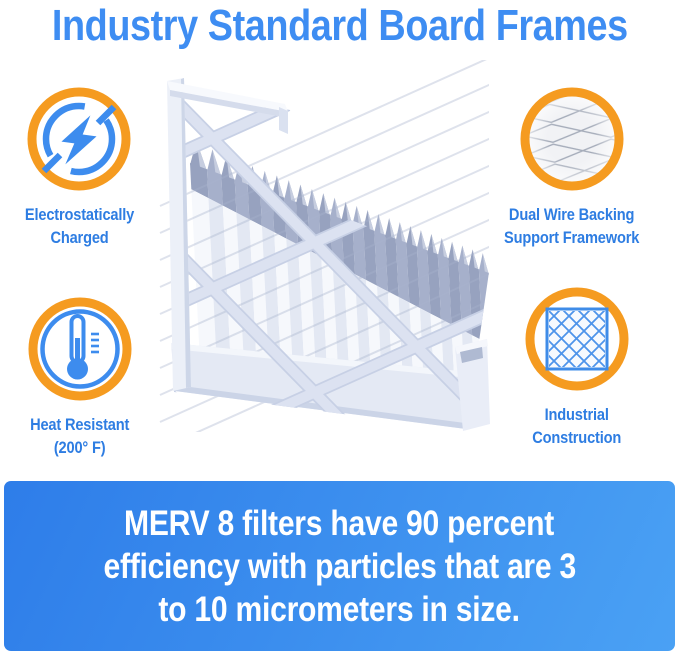 This screenshot has width=679, height=657. I want to click on feature-label: Electrostatically Charged, so click(79, 226).